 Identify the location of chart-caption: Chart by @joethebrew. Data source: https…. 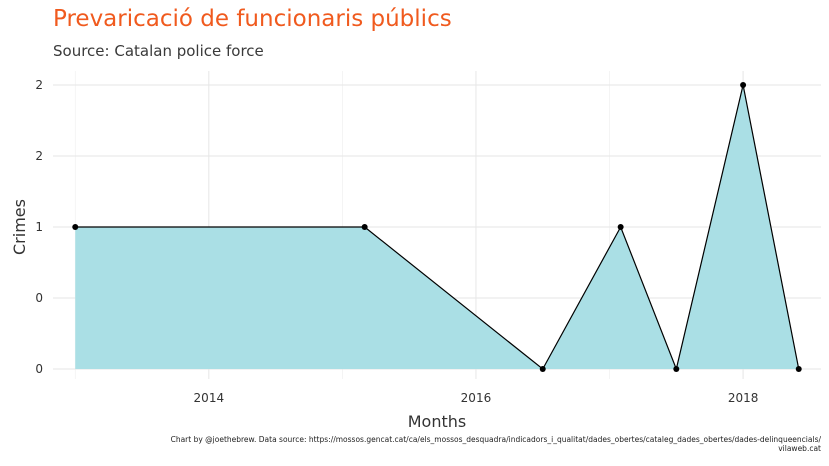
(471, 444).